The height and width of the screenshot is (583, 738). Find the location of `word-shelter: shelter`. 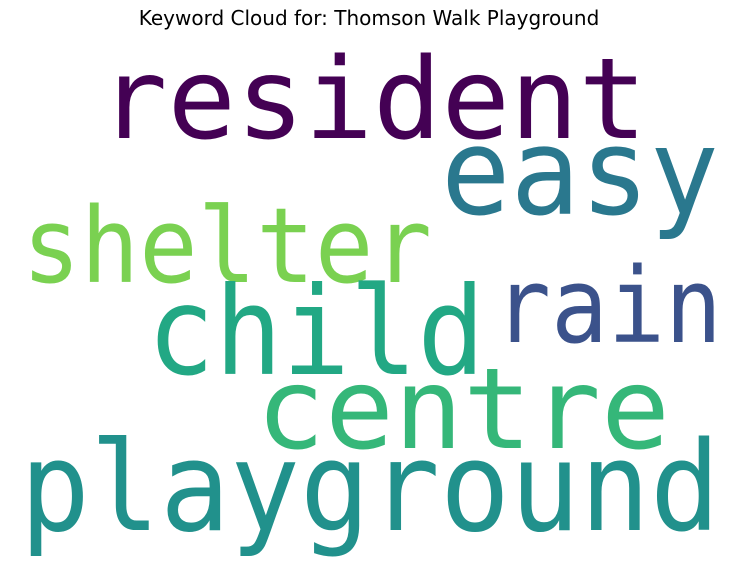

word-shelter: shelter is located at coordinates (227, 246).